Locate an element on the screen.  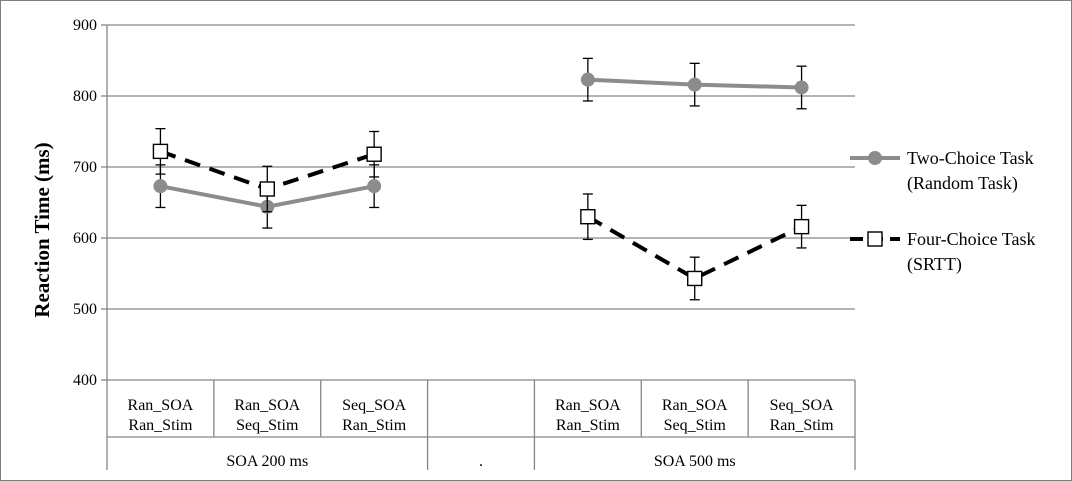
legend-label-1: Four-Choice Task is located at coordinates (971, 239).